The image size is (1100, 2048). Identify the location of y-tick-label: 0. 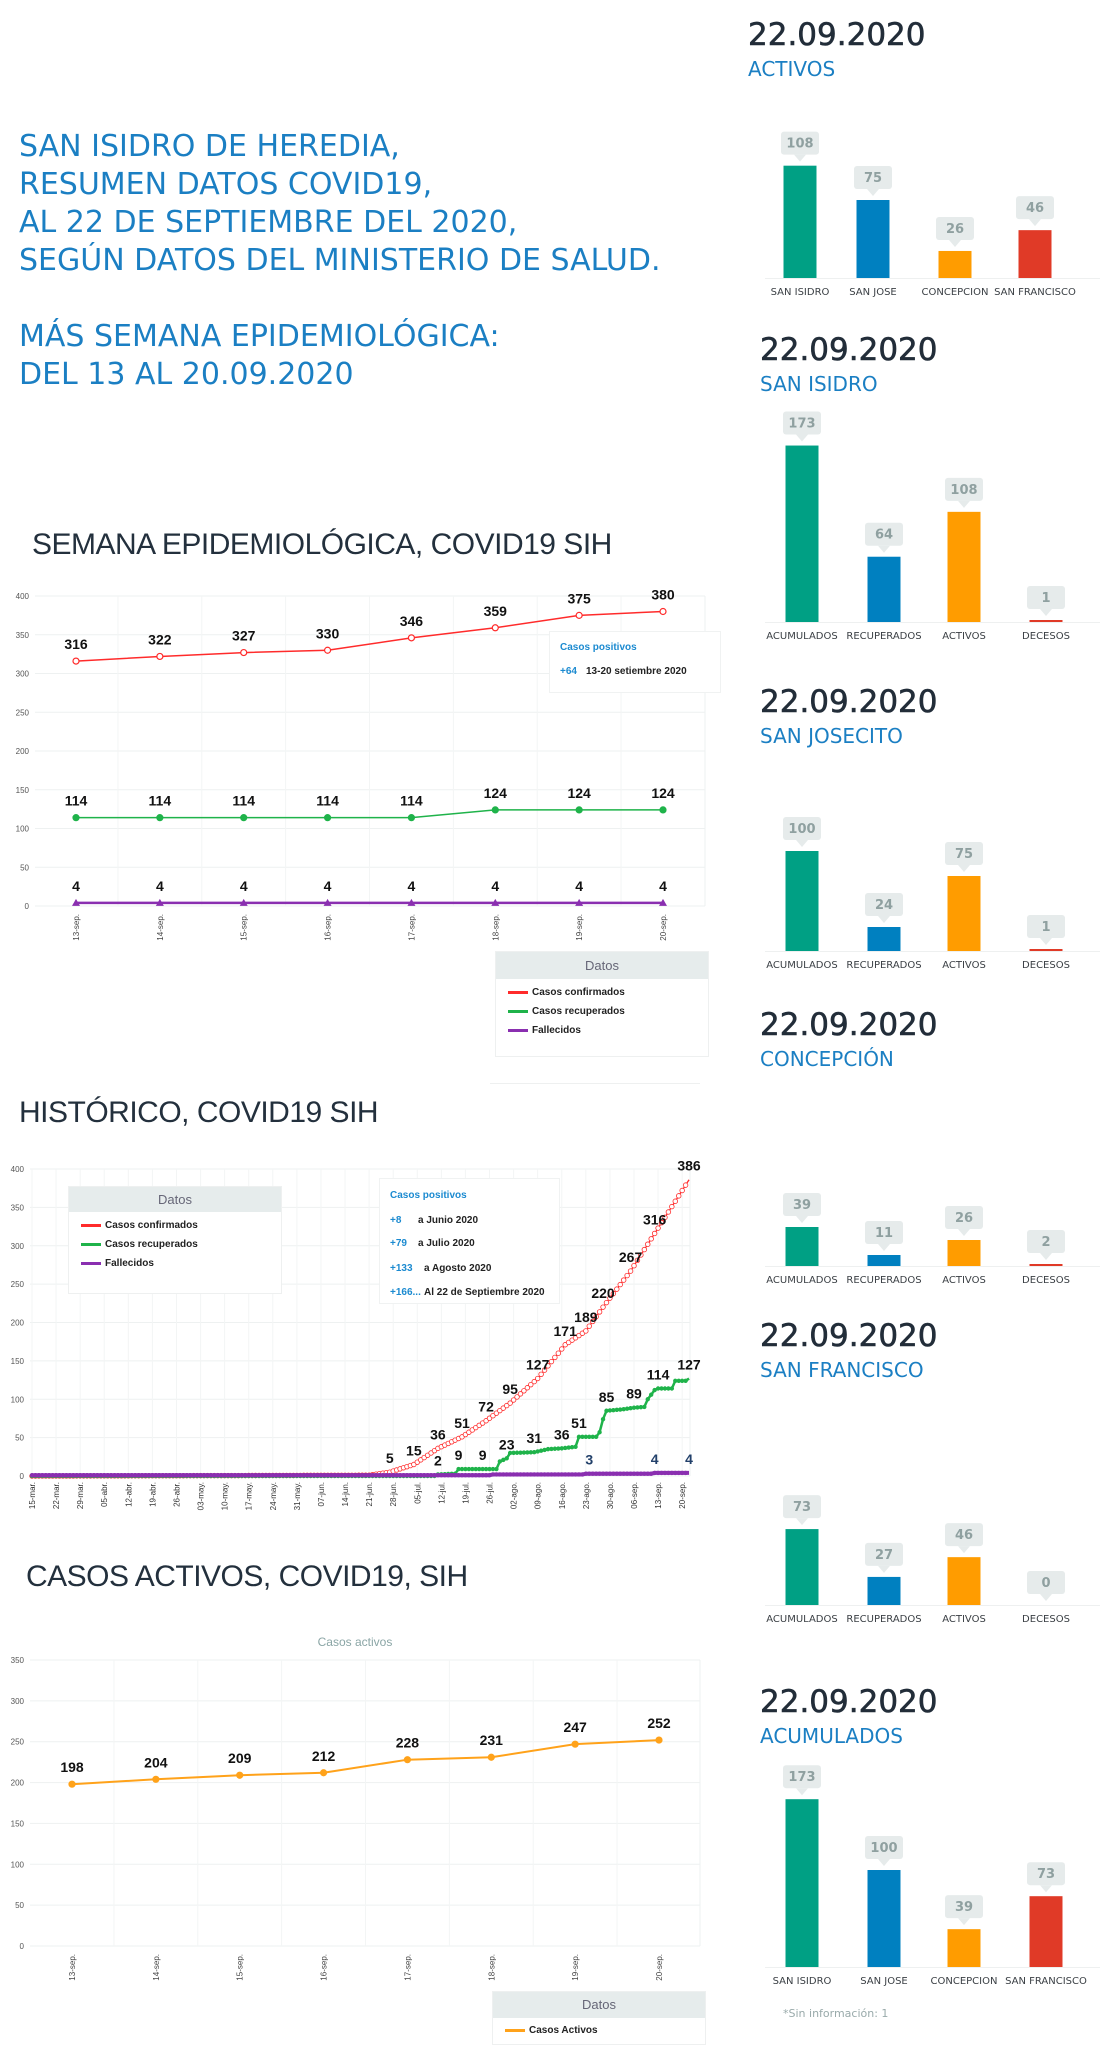
(22, 1946).